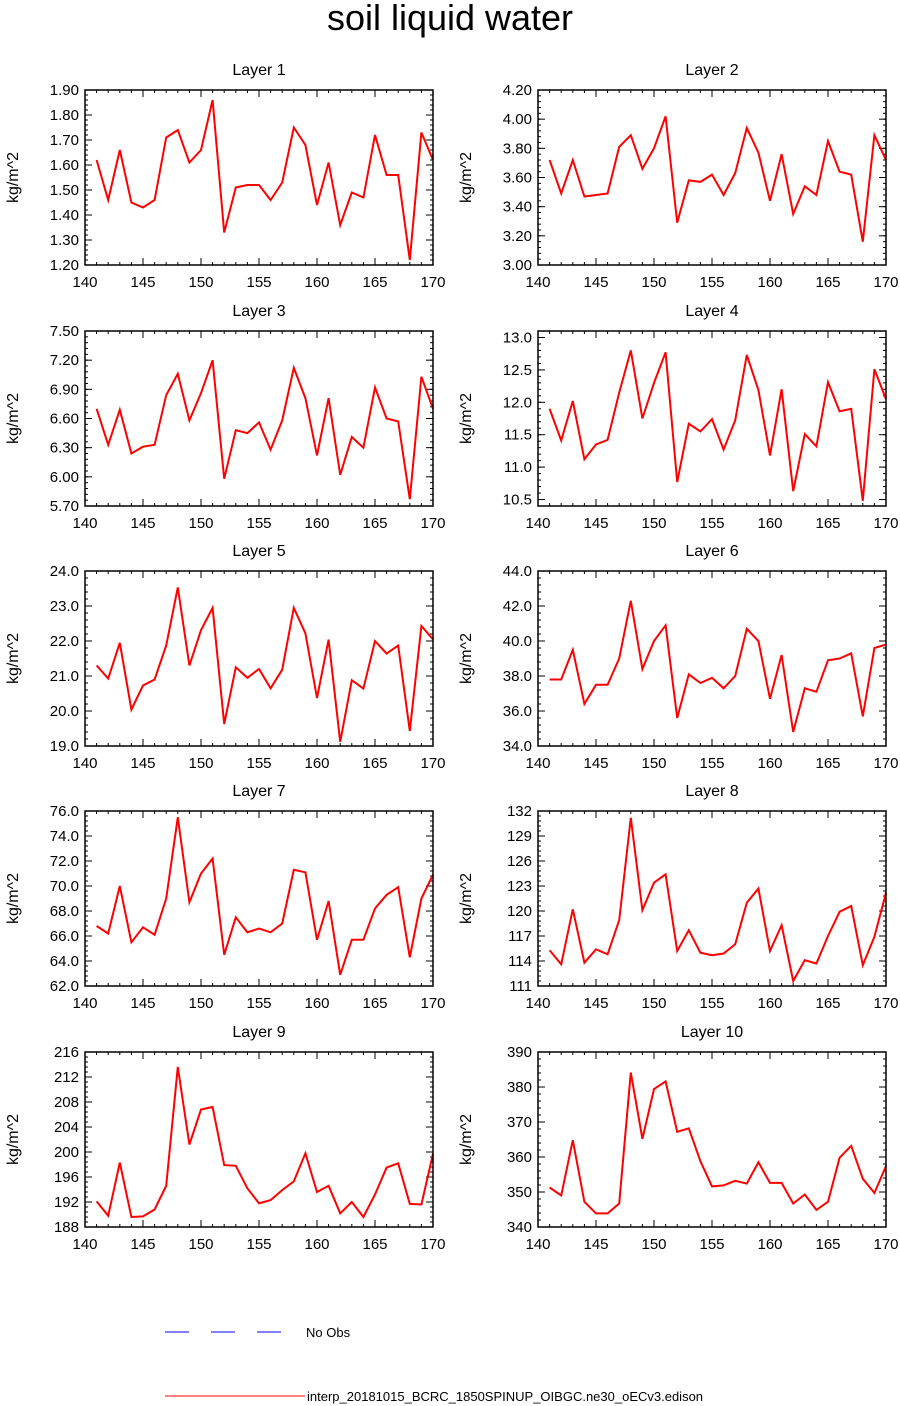  Describe the element at coordinates (64, 215) in the screenshot. I see `y-tick-label: 1.40` at that location.